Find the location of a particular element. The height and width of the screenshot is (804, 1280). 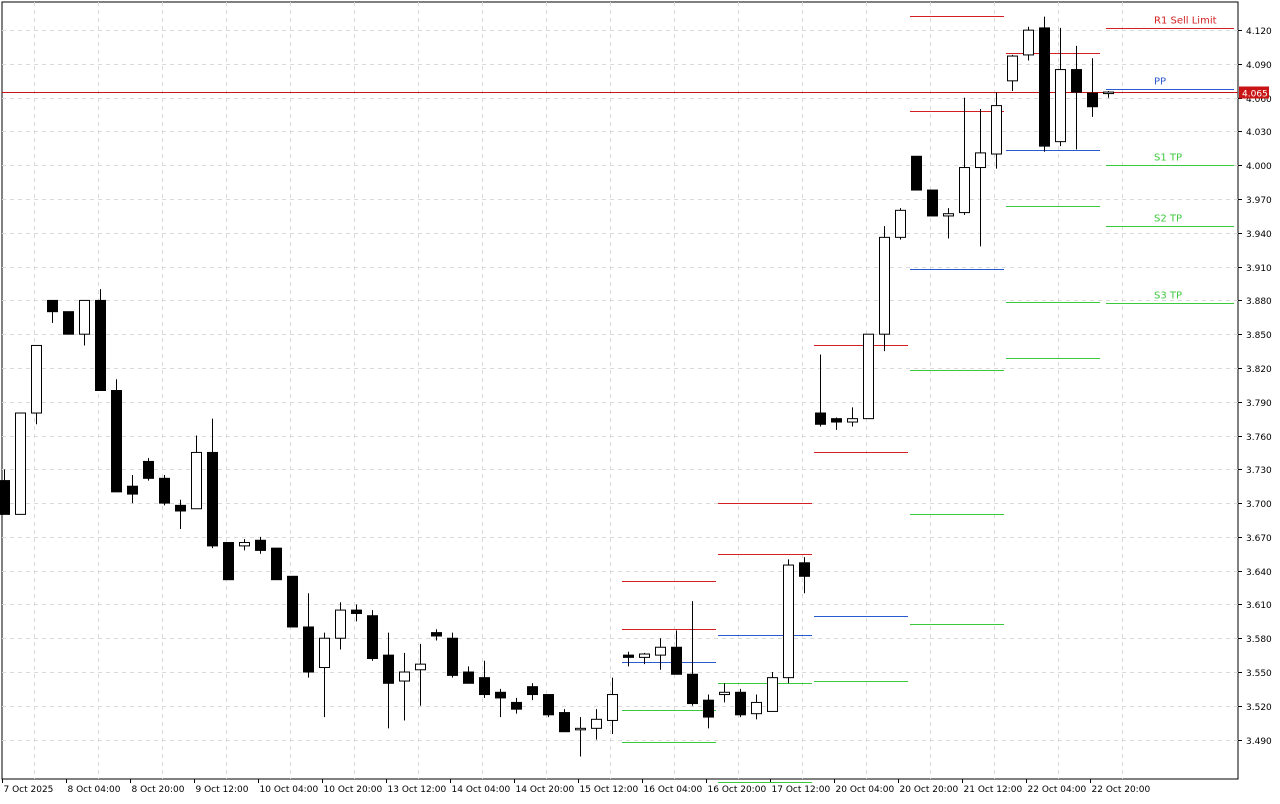

time-tick-label: 7 Oct 2025 is located at coordinates (29, 790).